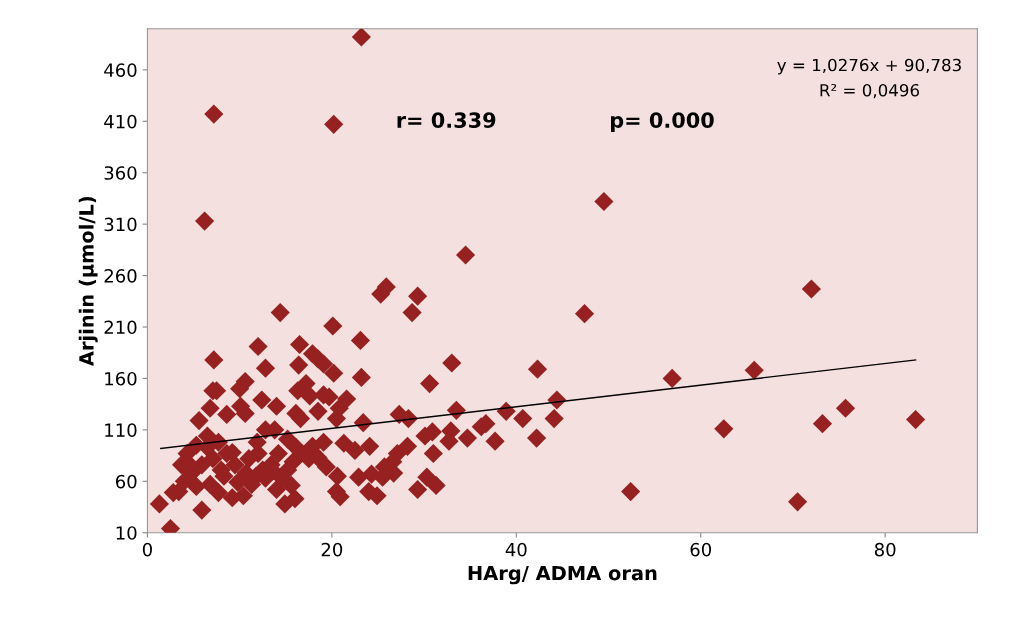 The width and height of the screenshot is (1031, 638). Describe the element at coordinates (885, 549) in the screenshot. I see `x-tick-label: 80` at that location.